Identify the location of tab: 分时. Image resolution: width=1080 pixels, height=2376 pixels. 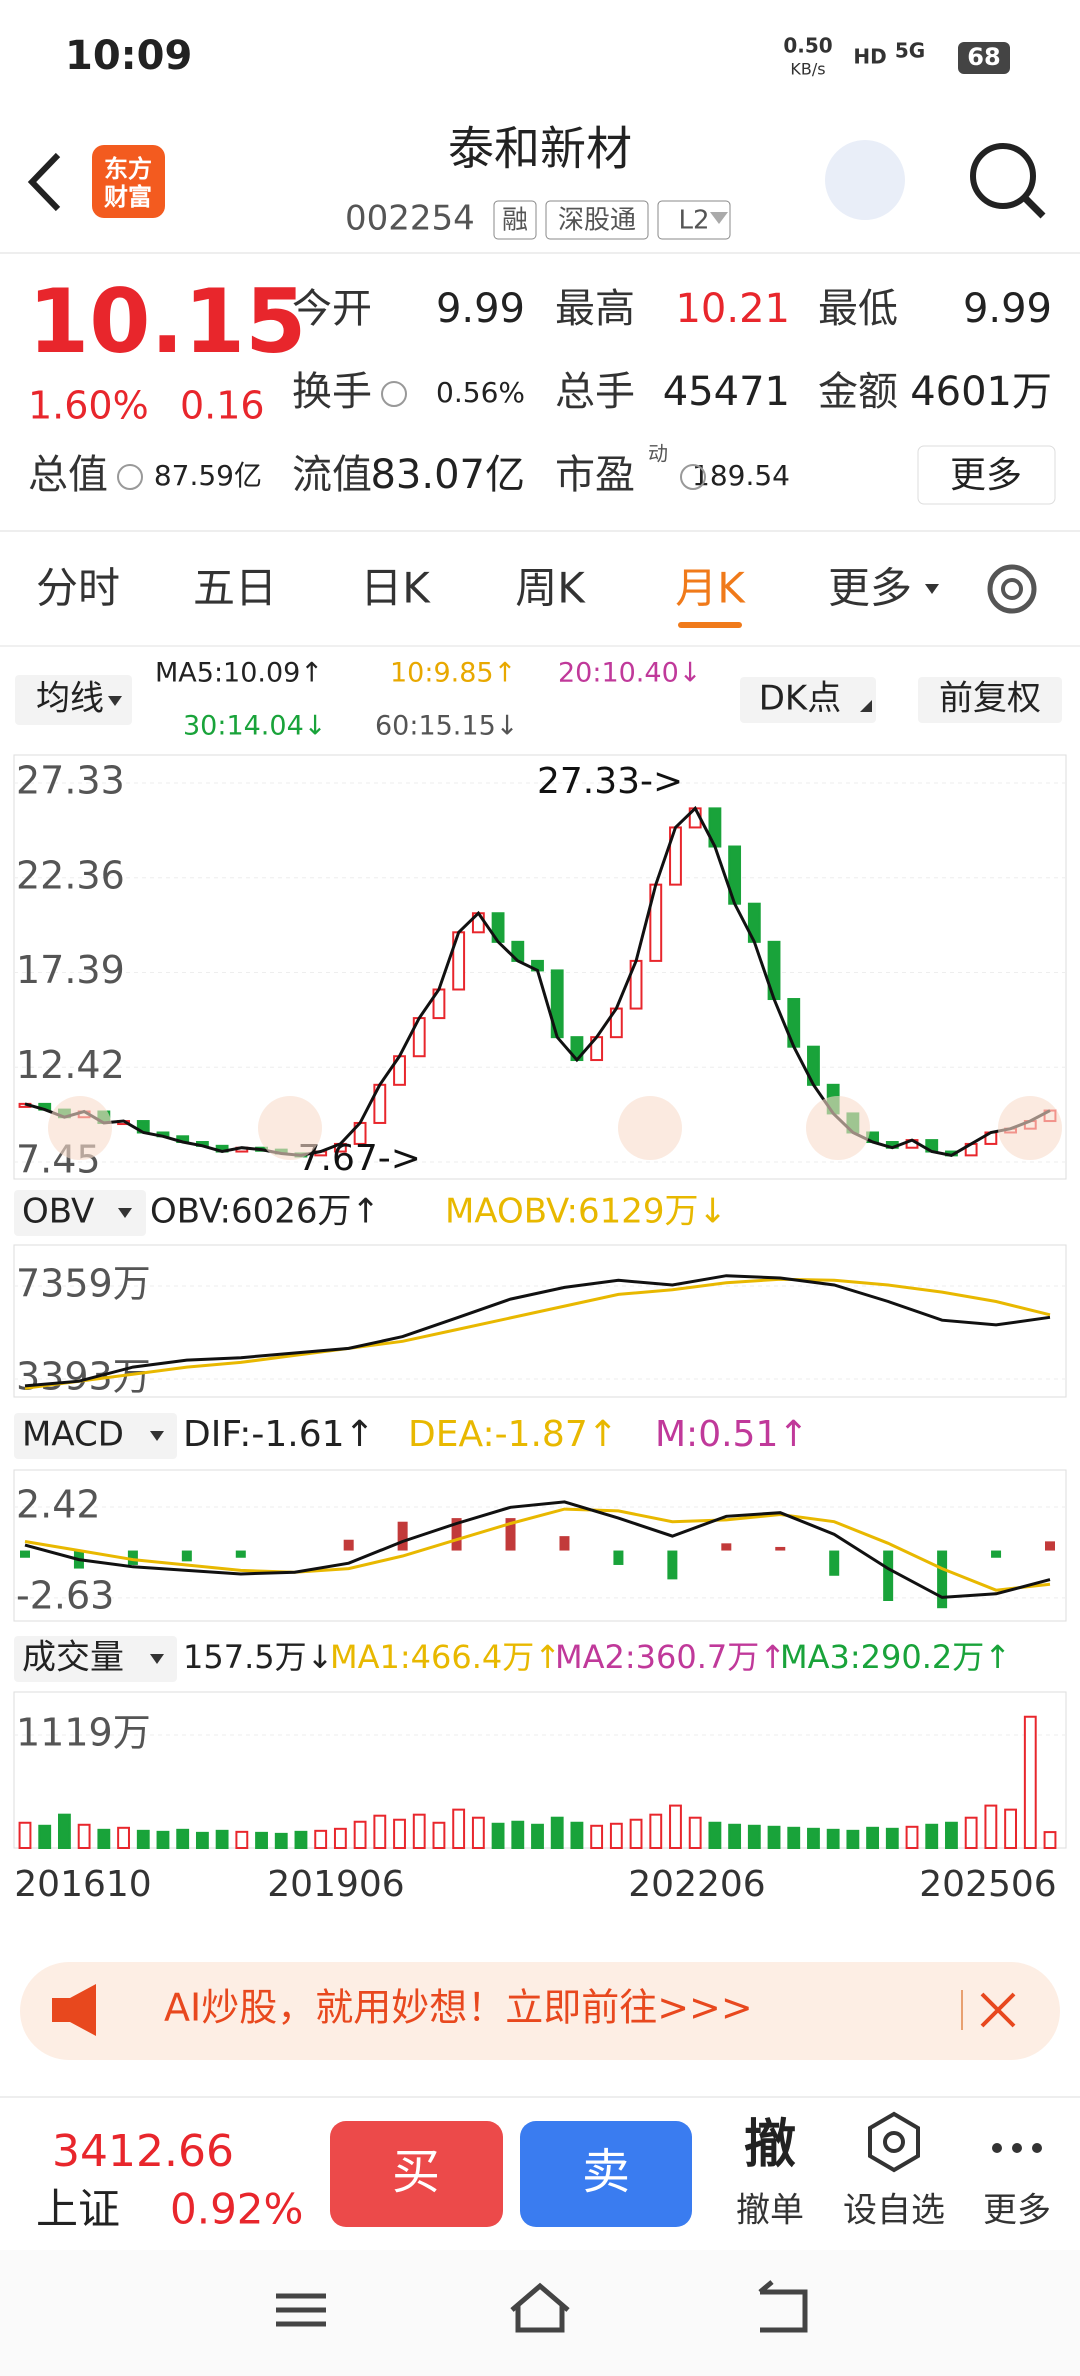
(78, 588).